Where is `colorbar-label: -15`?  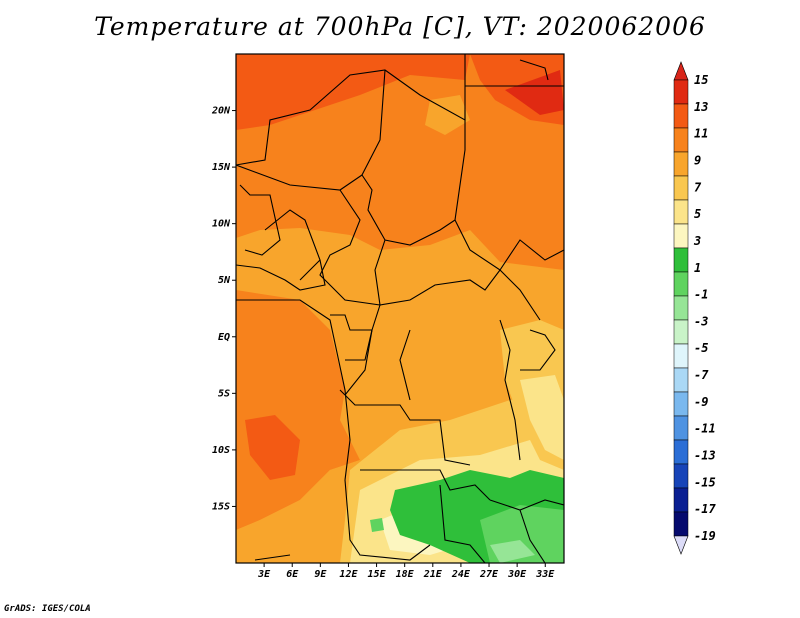 colorbar-label: -15 is located at coordinates (705, 482).